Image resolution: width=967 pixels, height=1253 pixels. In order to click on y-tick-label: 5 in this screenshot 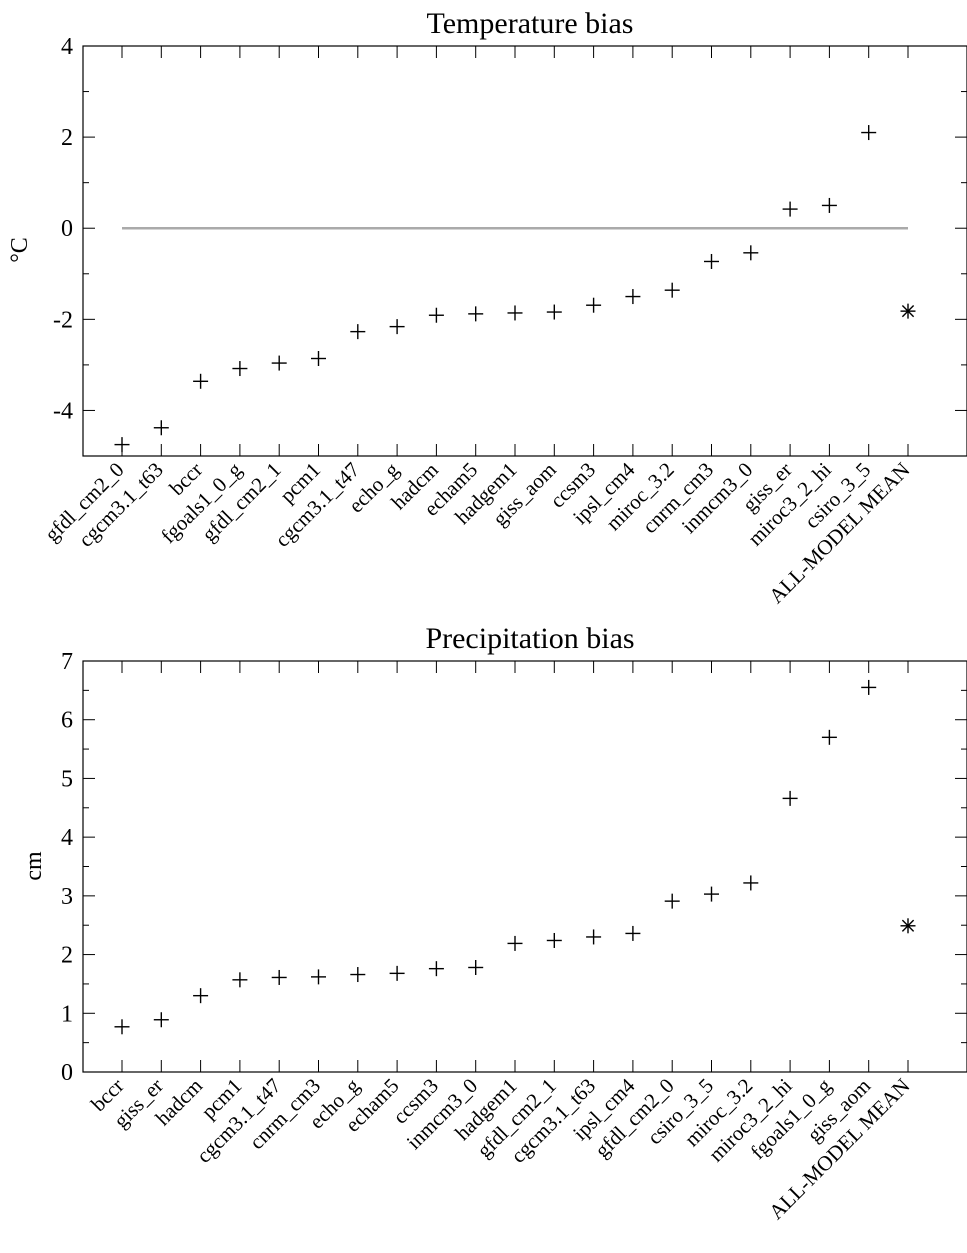, I will do `click(67, 779)`.